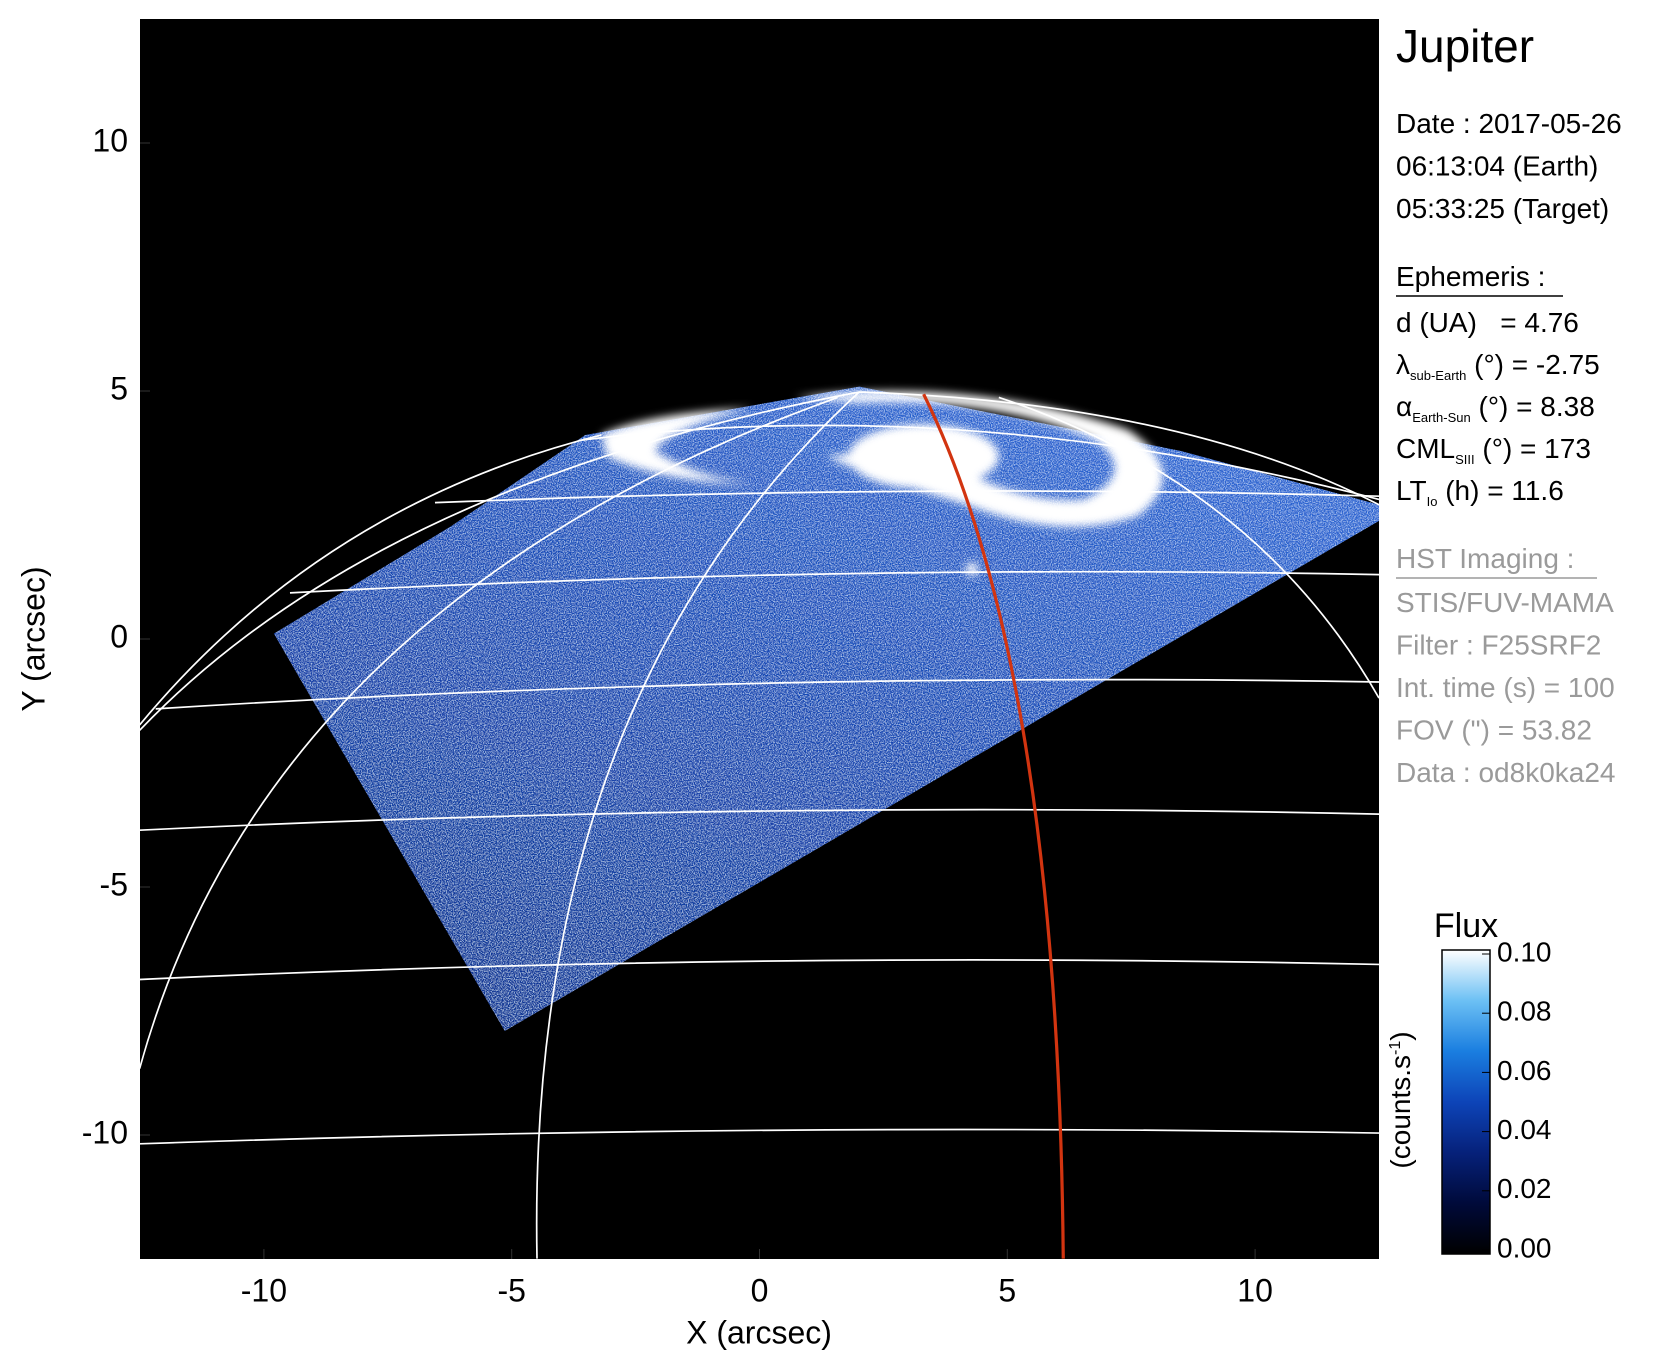 This screenshot has height=1367, width=1676. Describe the element at coordinates (1498, 645) in the screenshot. I see `imaging-row: Filter : F25SRF2` at that location.